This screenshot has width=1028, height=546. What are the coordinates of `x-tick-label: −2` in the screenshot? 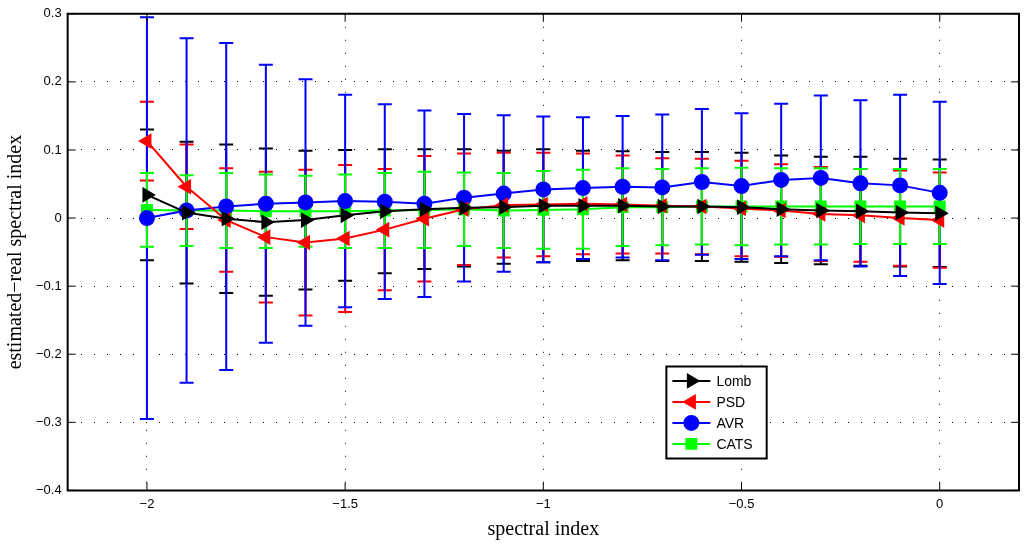 It's located at (147, 503).